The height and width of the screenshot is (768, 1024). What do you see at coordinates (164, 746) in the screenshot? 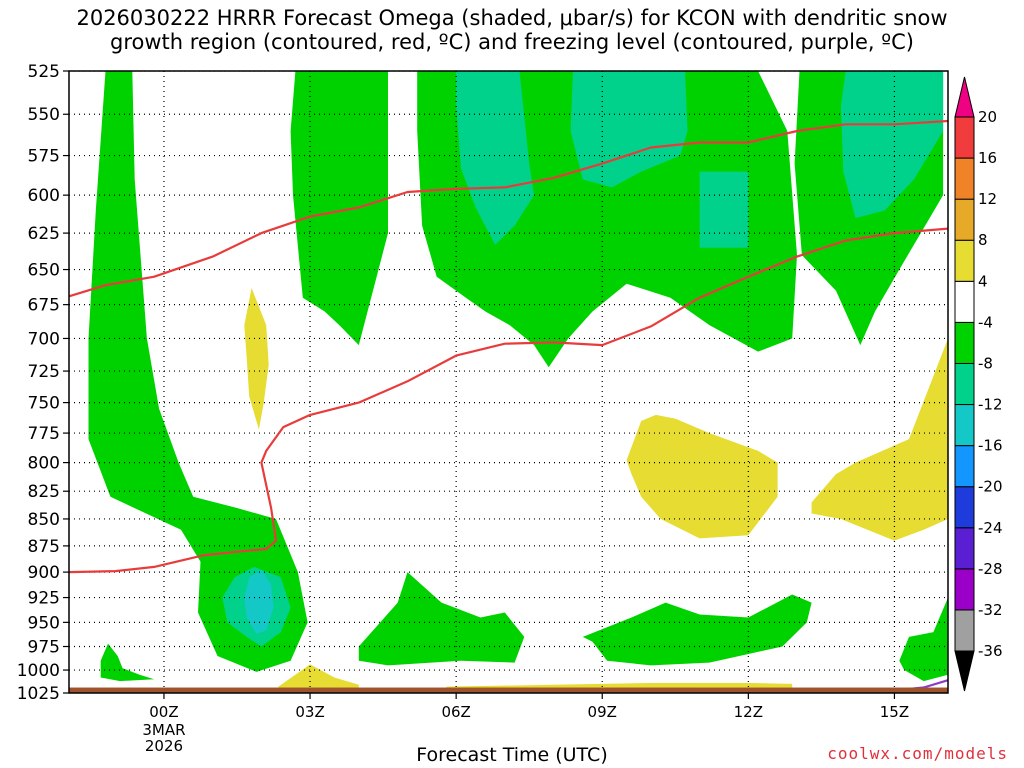
I see `x-tick-sublabel-0-1: 2026` at bounding box center [164, 746].